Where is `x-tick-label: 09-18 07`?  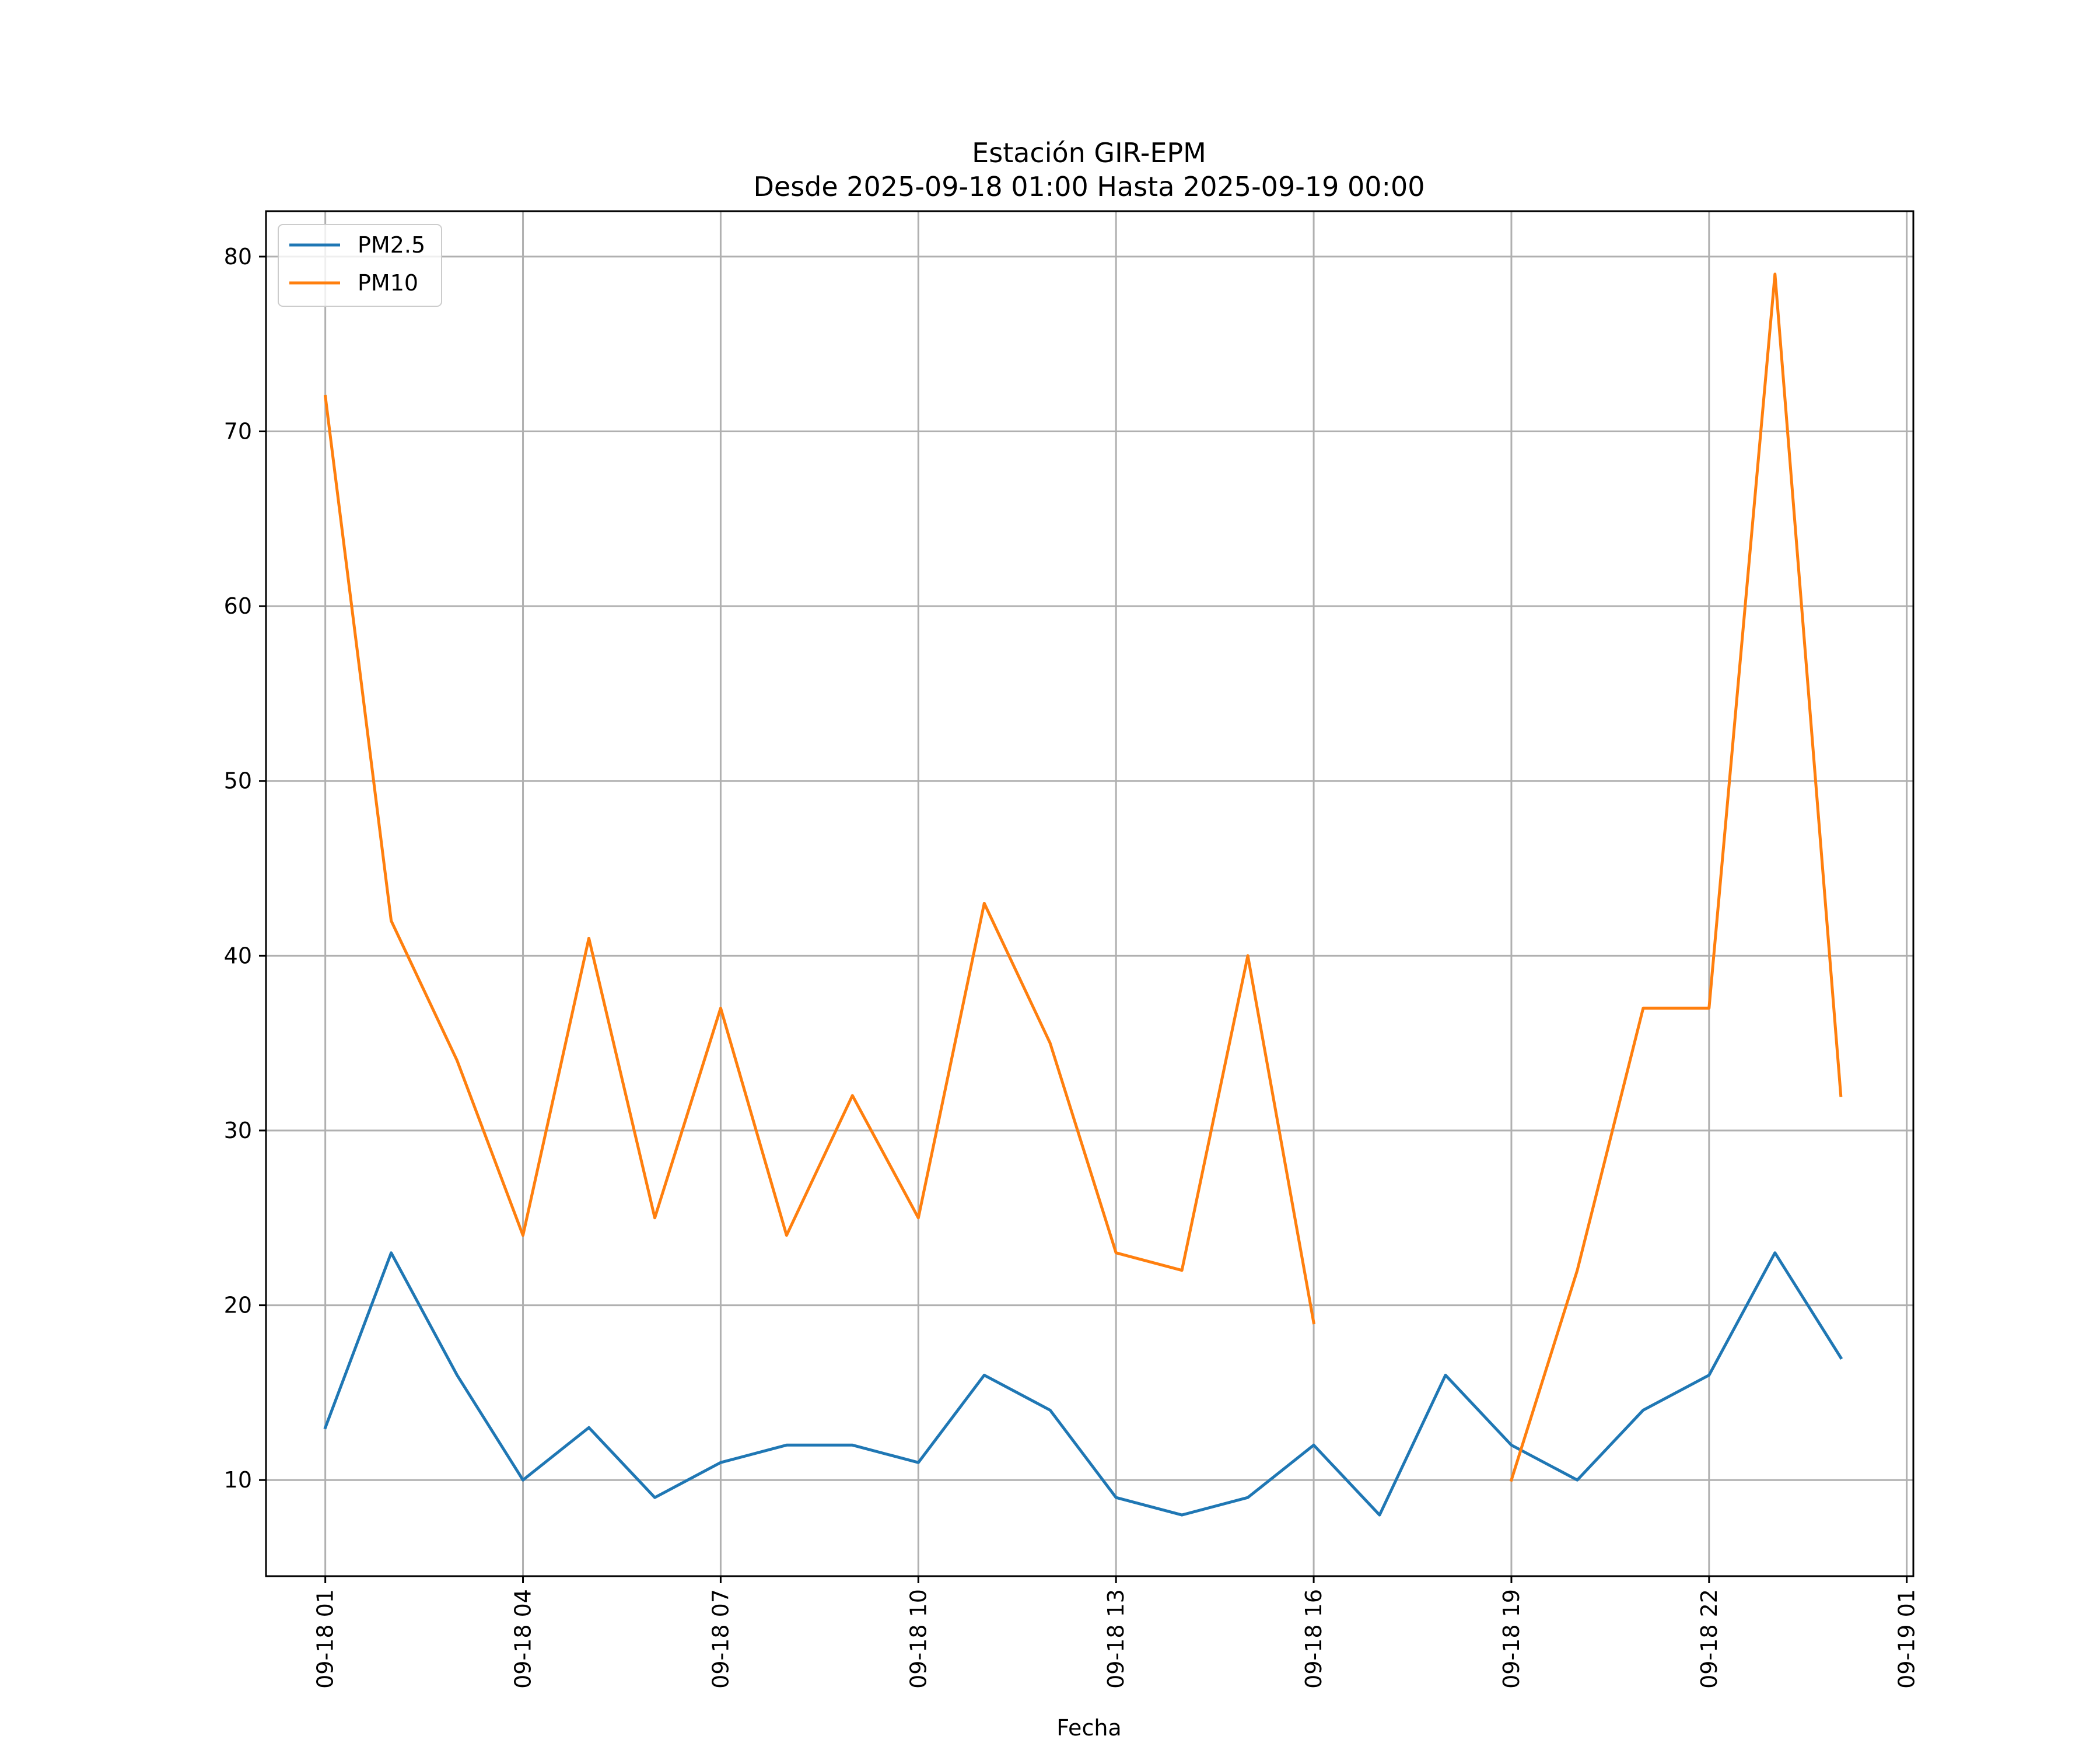 x-tick-label: 09-18 07 is located at coordinates (720, 1639).